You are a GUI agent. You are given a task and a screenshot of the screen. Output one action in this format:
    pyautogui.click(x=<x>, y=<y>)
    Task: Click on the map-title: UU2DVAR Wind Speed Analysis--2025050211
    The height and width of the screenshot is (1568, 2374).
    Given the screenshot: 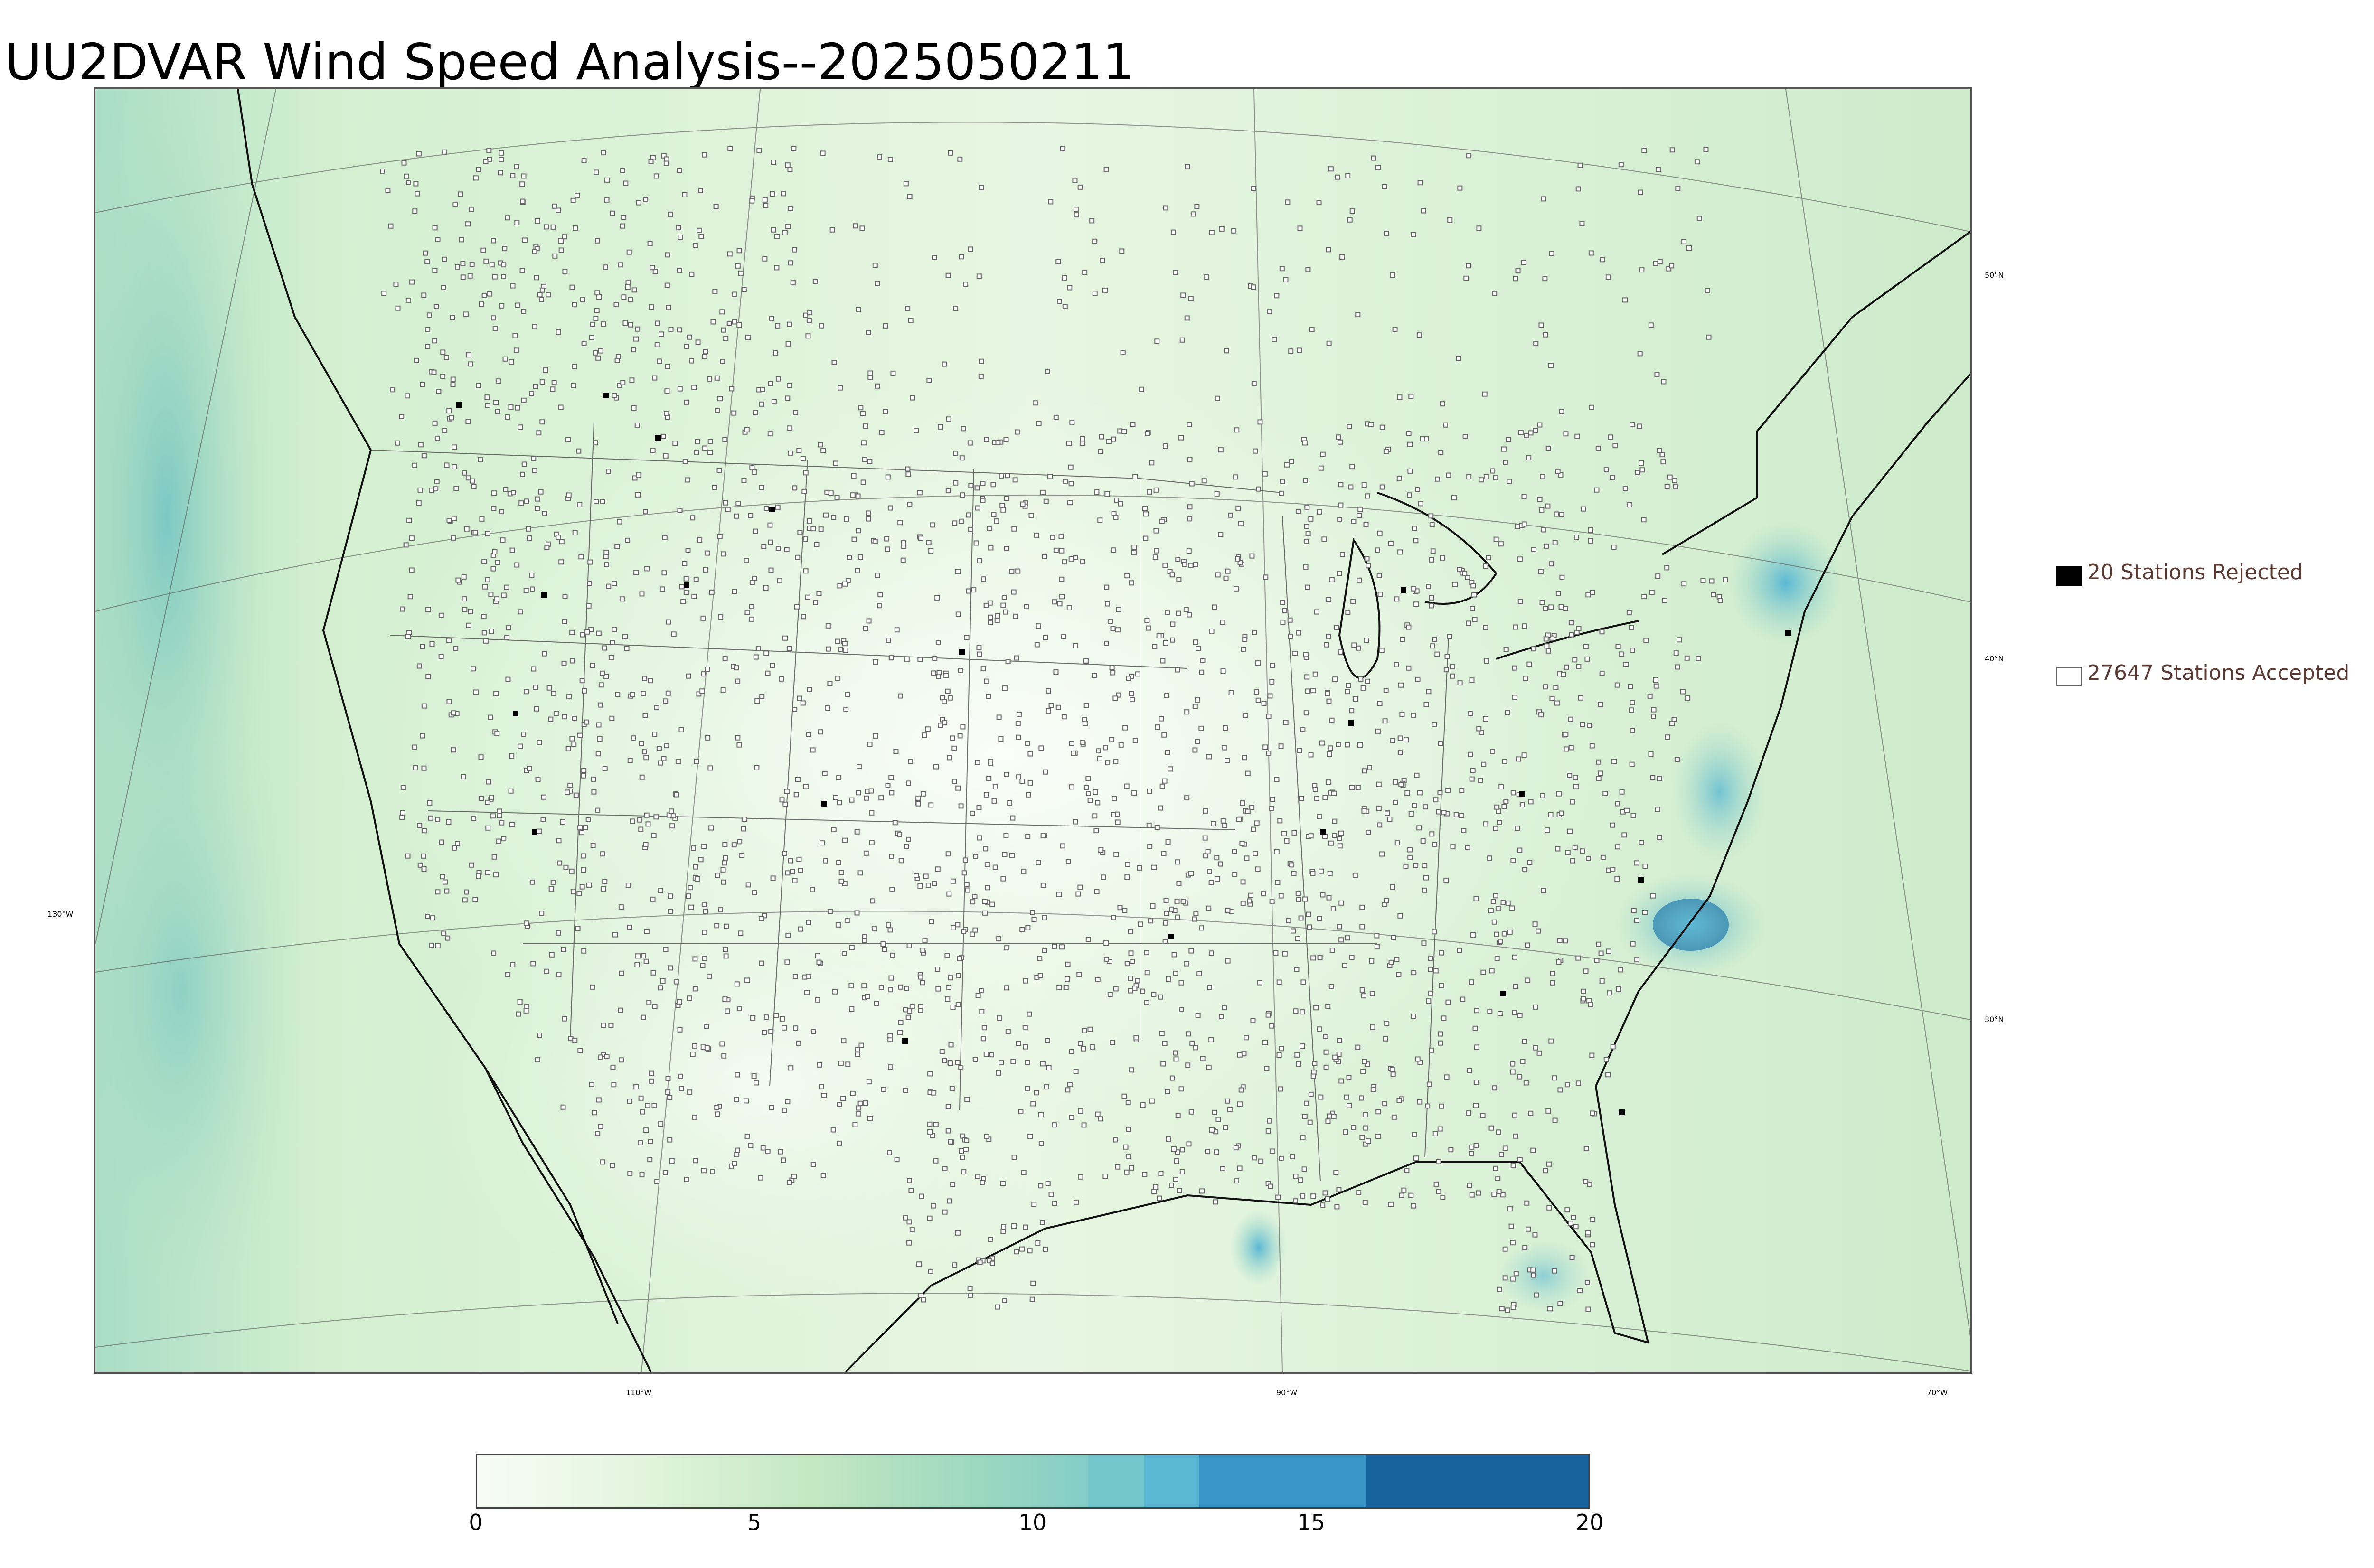 What is the action you would take?
    pyautogui.click(x=570, y=62)
    